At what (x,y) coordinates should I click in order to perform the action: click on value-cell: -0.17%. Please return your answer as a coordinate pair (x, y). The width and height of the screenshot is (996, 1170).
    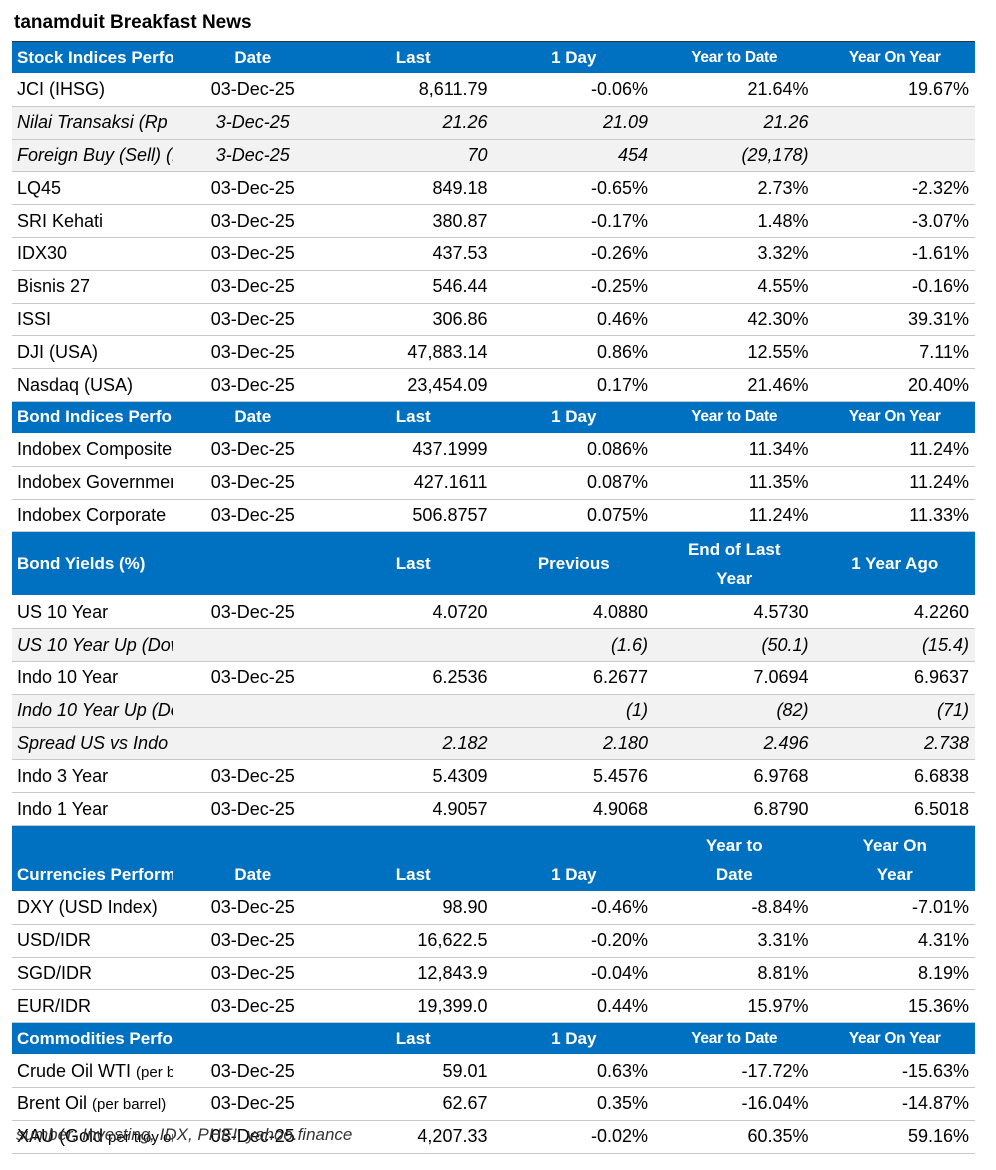
    Looking at the image, I should click on (573, 221).